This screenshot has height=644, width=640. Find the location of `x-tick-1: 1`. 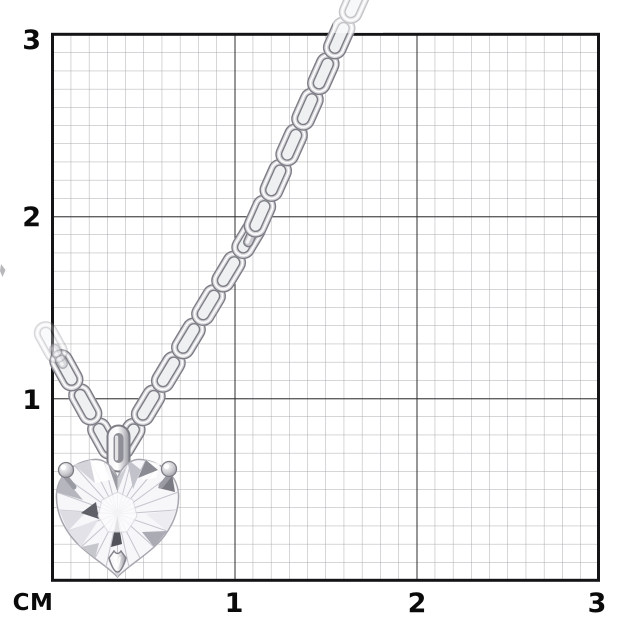

x-tick-1: 1 is located at coordinates (234, 603).